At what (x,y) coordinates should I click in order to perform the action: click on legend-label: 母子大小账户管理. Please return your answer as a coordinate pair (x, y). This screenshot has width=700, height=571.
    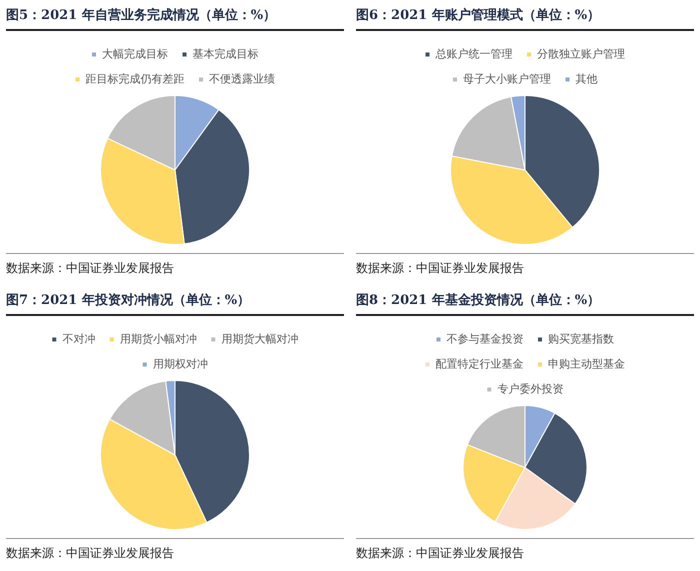
    Looking at the image, I should click on (507, 79).